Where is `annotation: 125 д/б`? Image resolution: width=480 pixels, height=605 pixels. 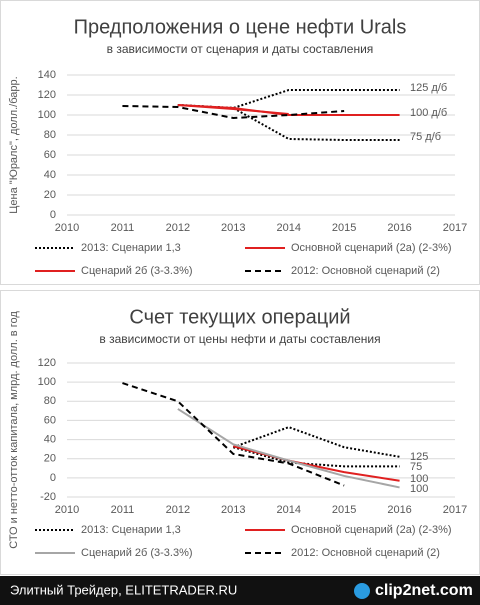
annotation: 125 д/б is located at coordinates (428, 88).